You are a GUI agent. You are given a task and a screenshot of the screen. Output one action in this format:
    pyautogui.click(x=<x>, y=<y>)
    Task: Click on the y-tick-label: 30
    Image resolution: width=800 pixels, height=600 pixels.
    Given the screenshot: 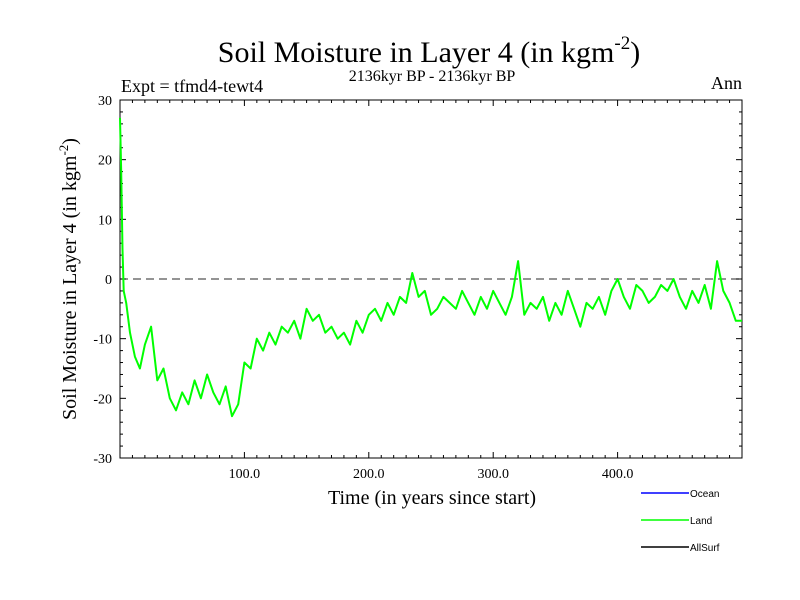 What is the action you would take?
    pyautogui.click(x=105, y=101)
    